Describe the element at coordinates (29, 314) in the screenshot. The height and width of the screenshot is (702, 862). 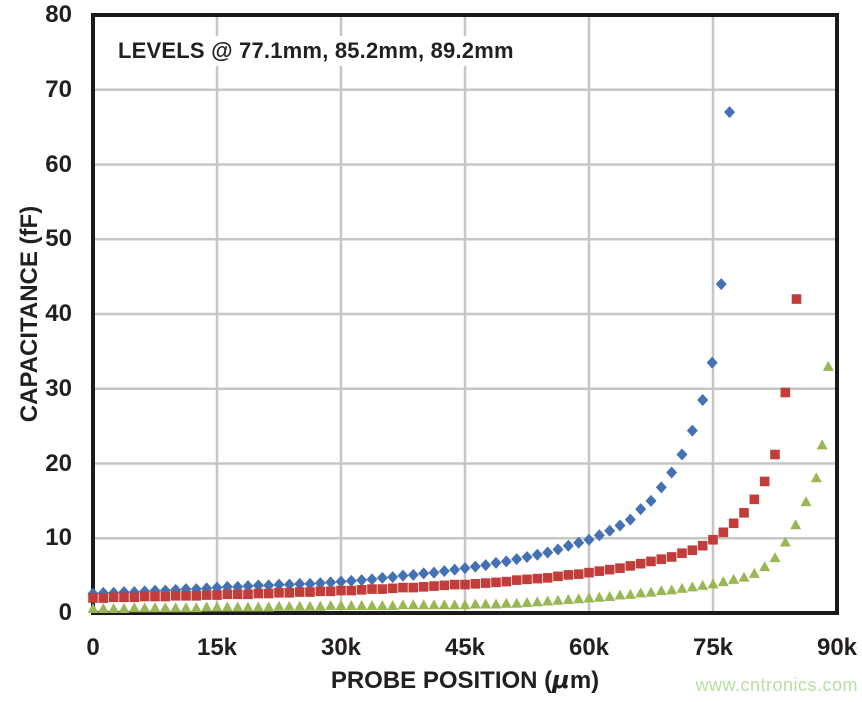
I see `y-axis-title: CAPACITANCE (fF)` at that location.